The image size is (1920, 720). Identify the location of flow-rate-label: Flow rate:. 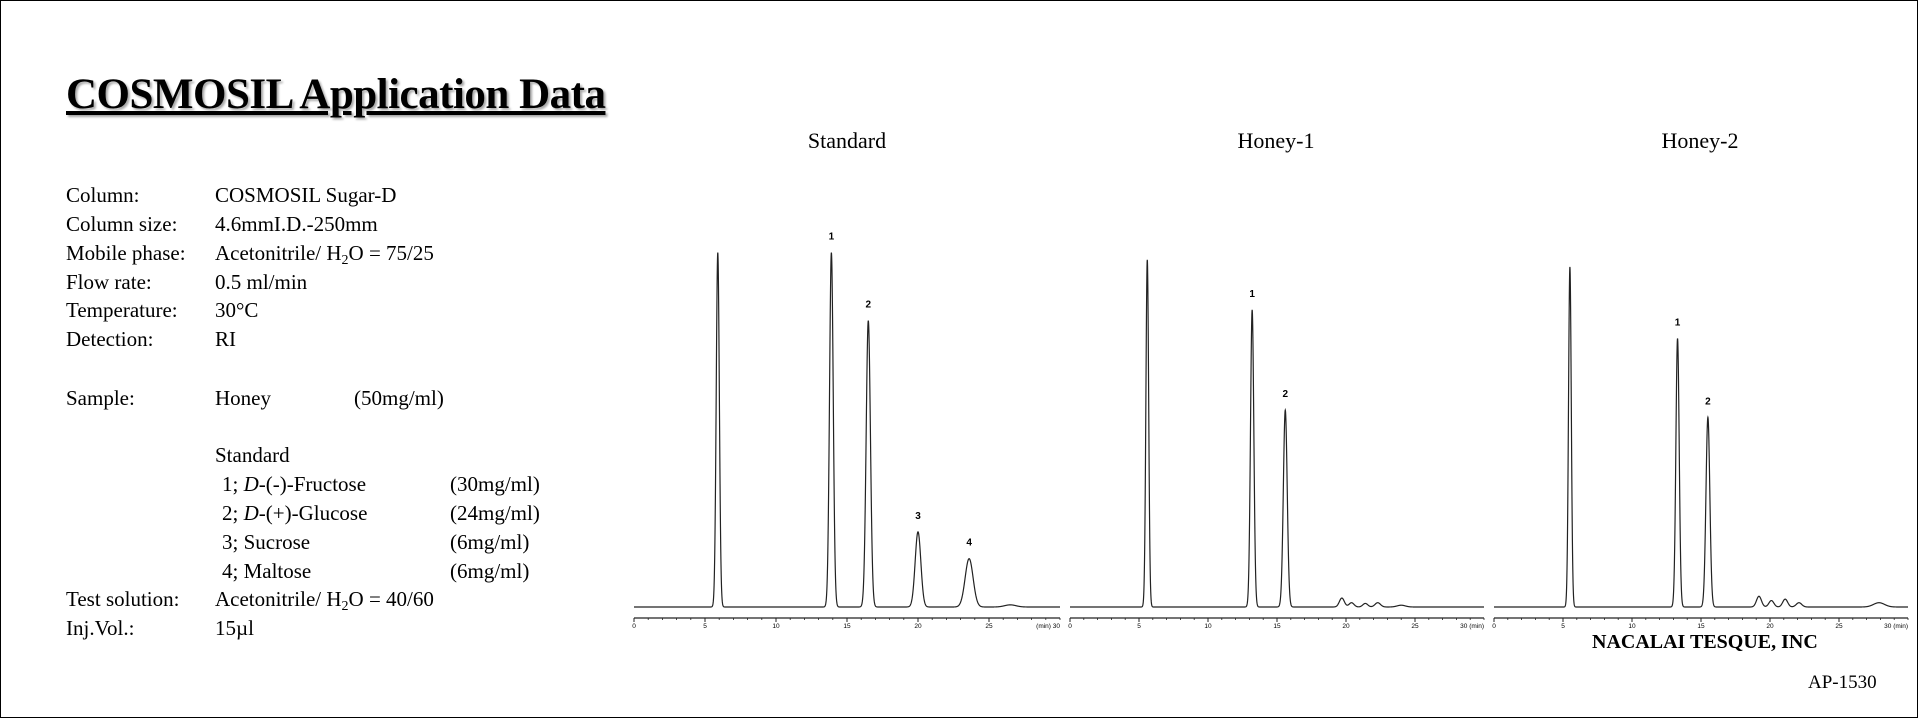
(109, 282).